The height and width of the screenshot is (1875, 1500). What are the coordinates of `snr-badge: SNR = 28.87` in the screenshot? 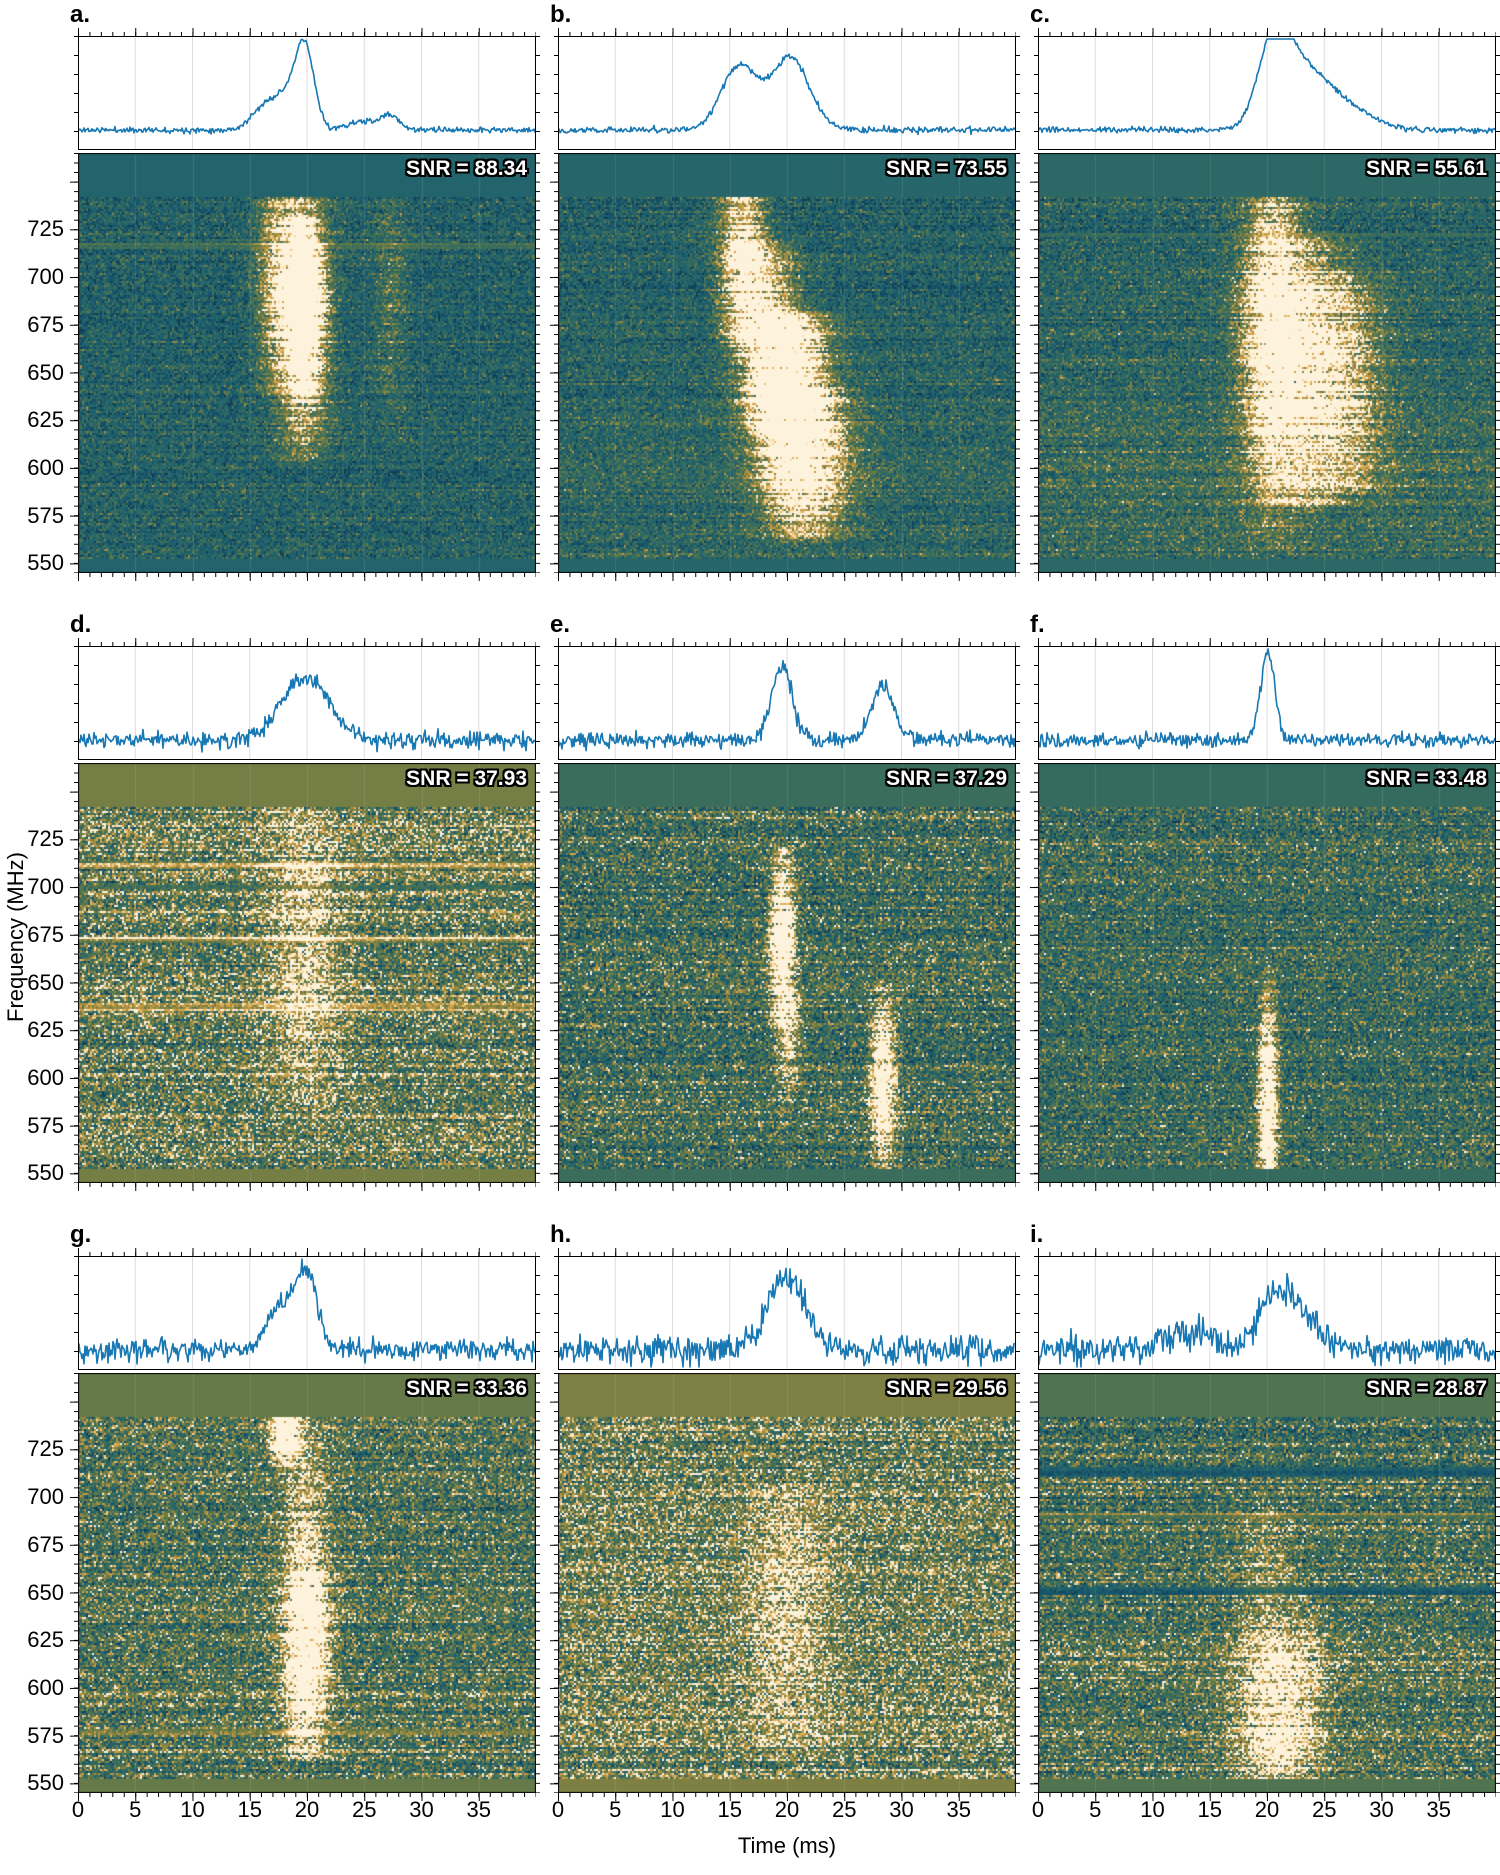 It's located at (1426, 1388).